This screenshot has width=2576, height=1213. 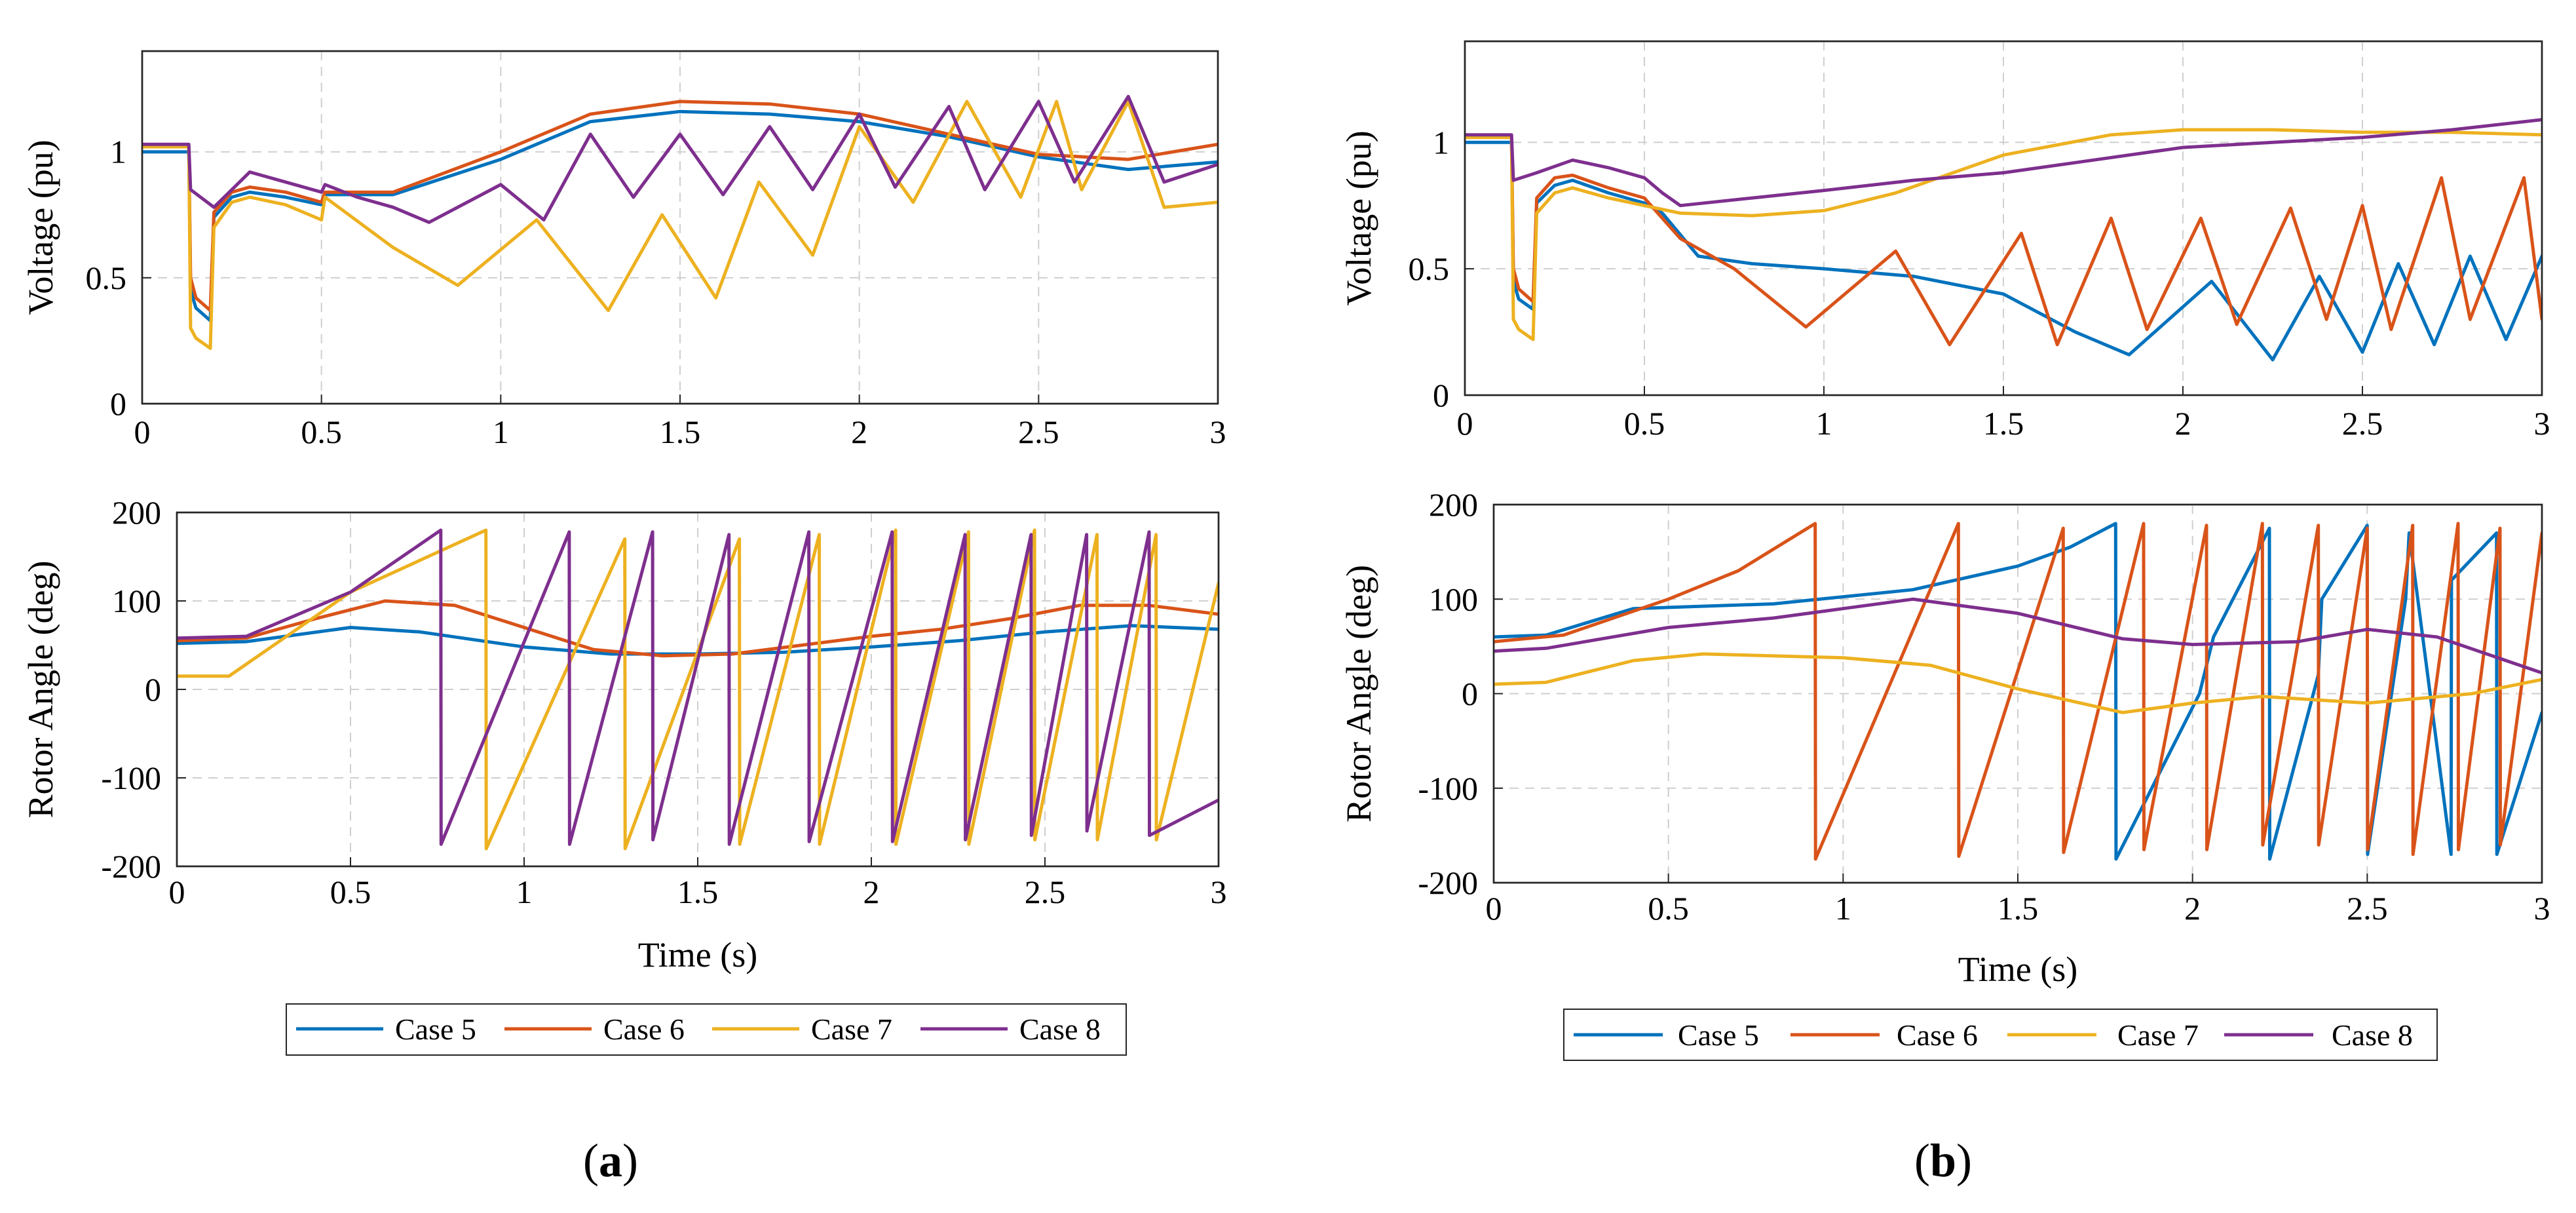 What do you see at coordinates (1718, 1035) in the screenshot?
I see `legend-b-label-case5: Case 5` at bounding box center [1718, 1035].